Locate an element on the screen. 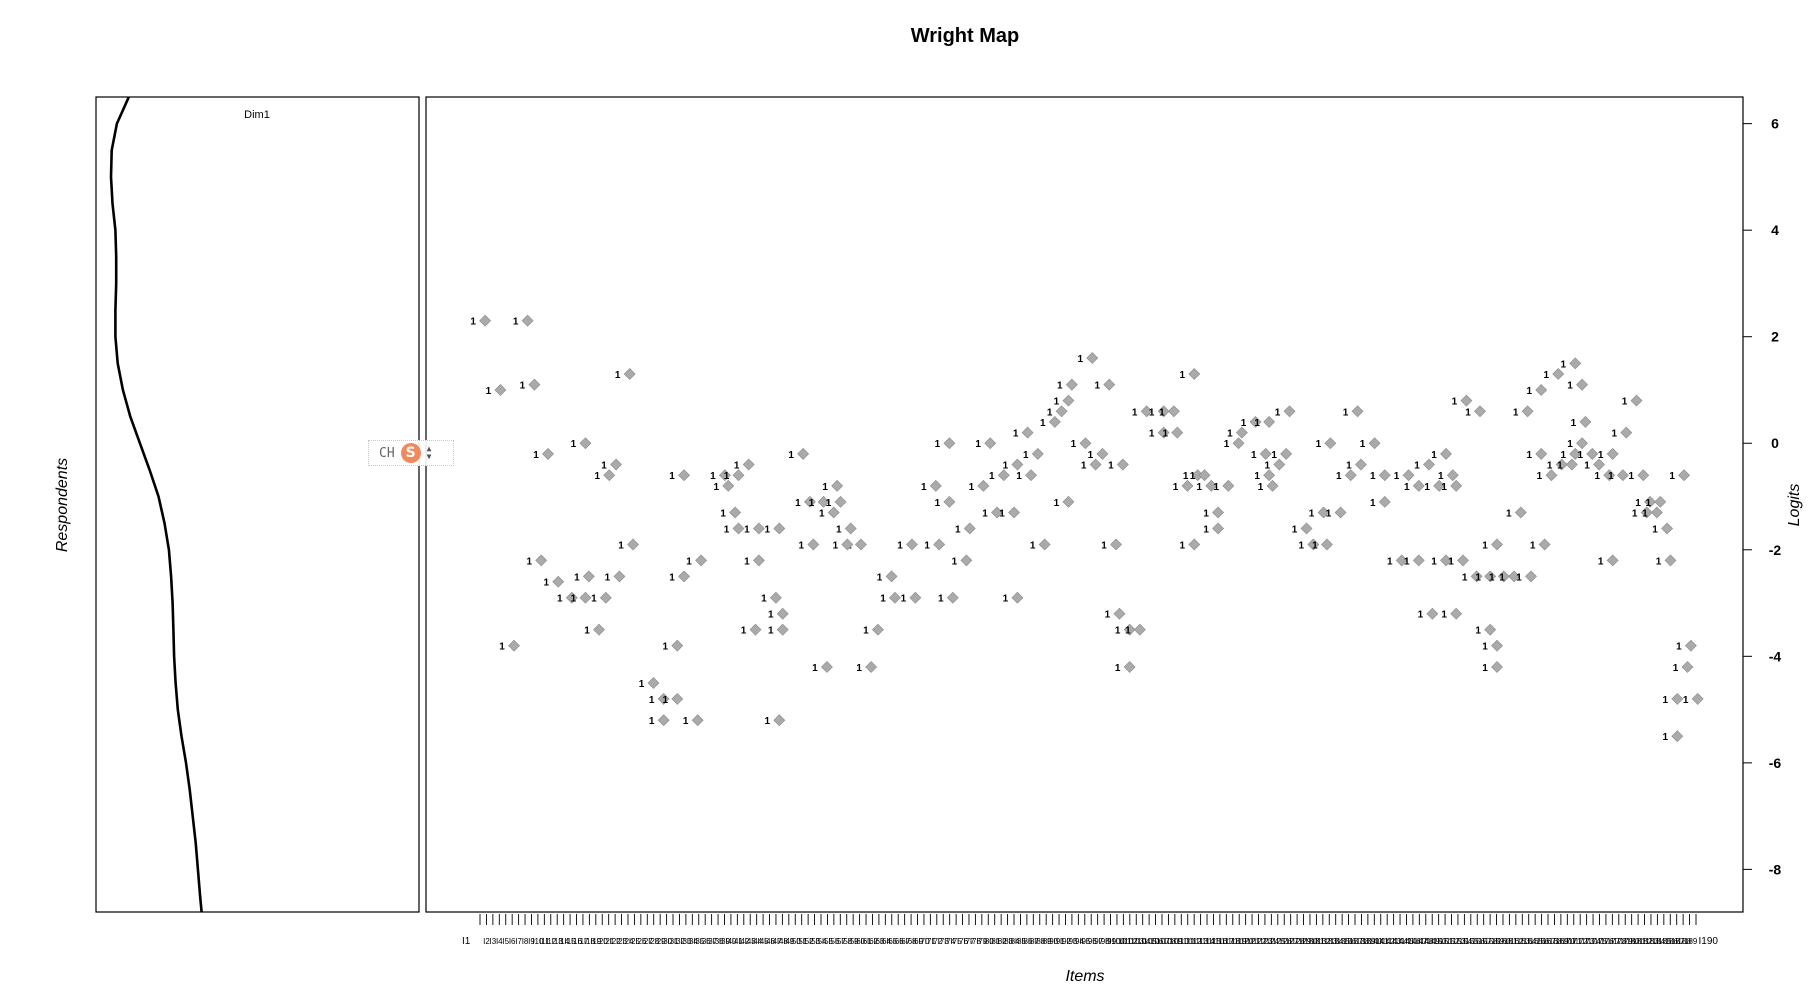 The image size is (1818, 993). item-tick-label: I133 is located at coordinates (1329, 941).